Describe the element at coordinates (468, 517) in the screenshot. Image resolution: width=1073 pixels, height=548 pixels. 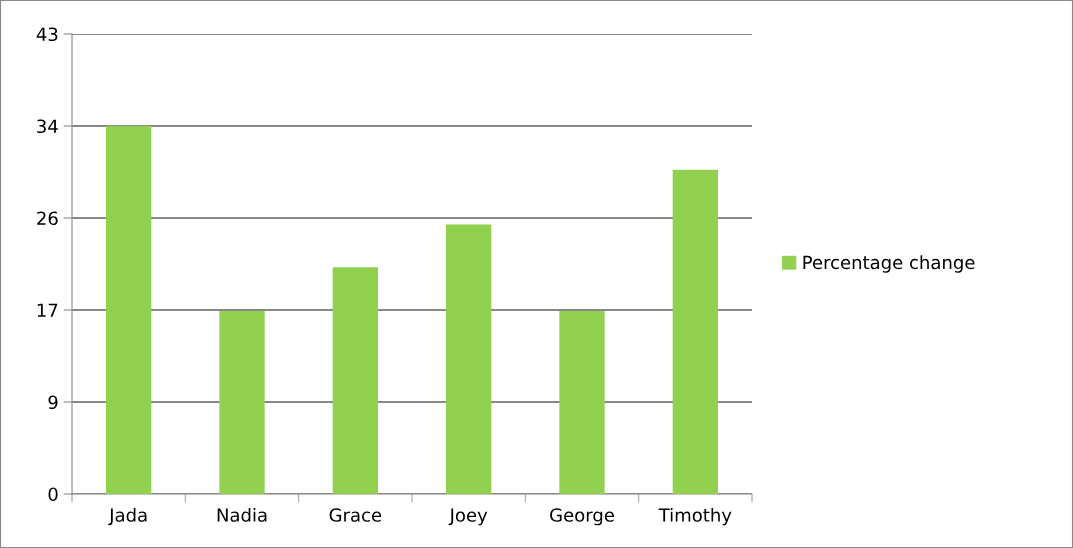
I see `x-tick-label: Joey` at that location.